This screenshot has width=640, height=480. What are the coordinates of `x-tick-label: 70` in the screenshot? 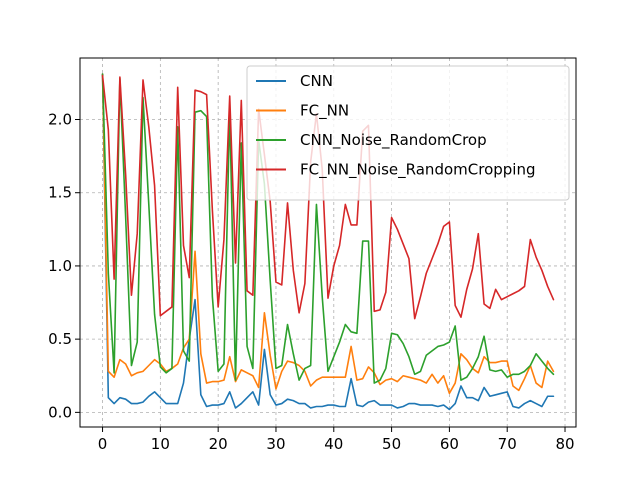 It's located at (507, 444).